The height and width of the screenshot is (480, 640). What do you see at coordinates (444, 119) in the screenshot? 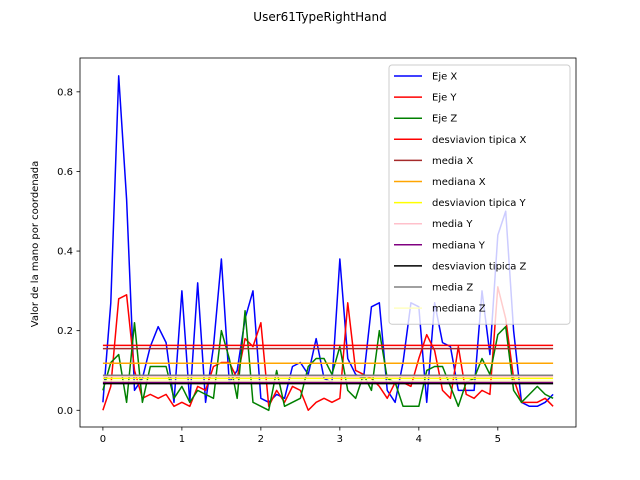
I see `legend-label: Eje Z` at bounding box center [444, 119].